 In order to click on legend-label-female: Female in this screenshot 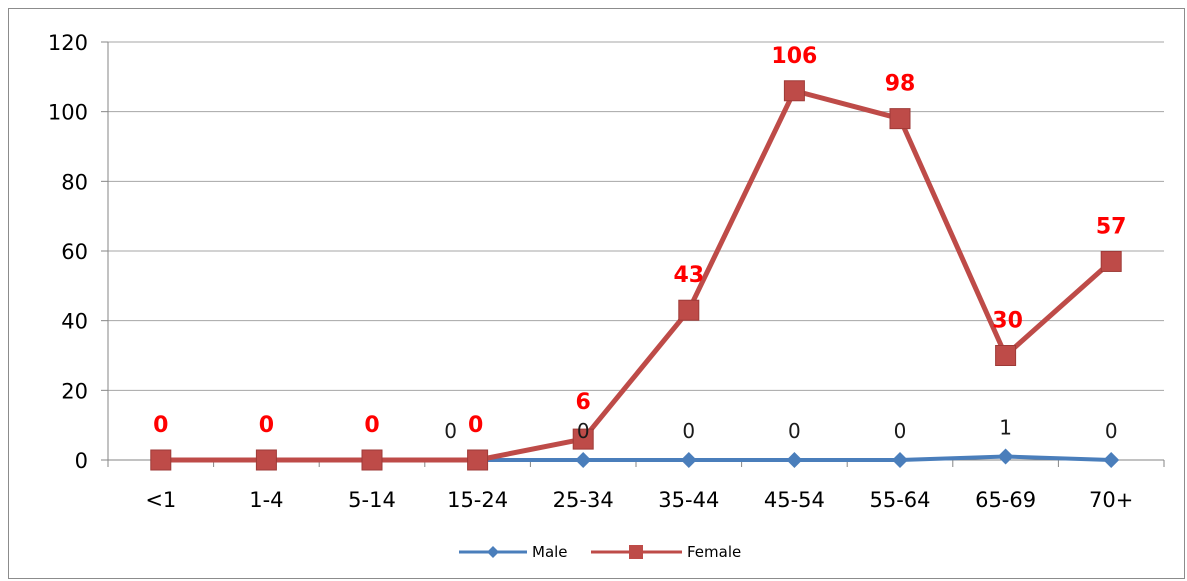, I will do `click(714, 552)`.